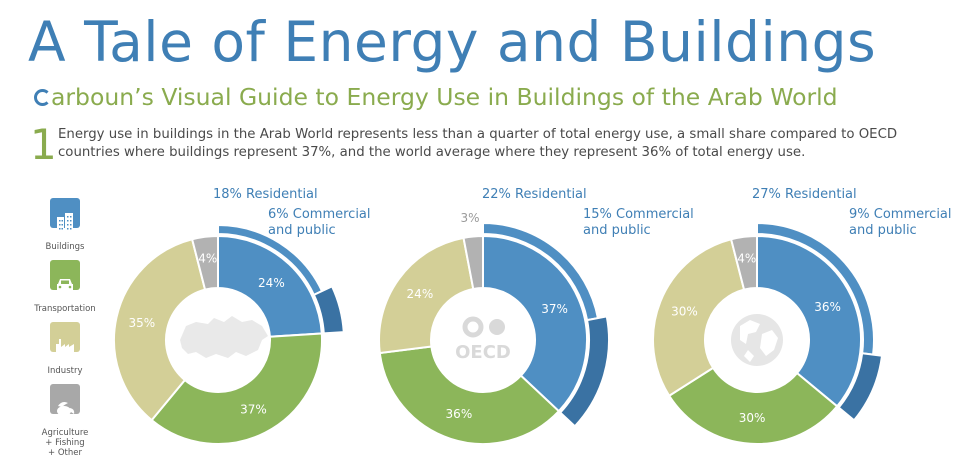 Image resolution: width=959 pixels, height=470 pixels. Describe the element at coordinates (827, 307) in the screenshot. I see `value-label-buildings: 36%` at that location.